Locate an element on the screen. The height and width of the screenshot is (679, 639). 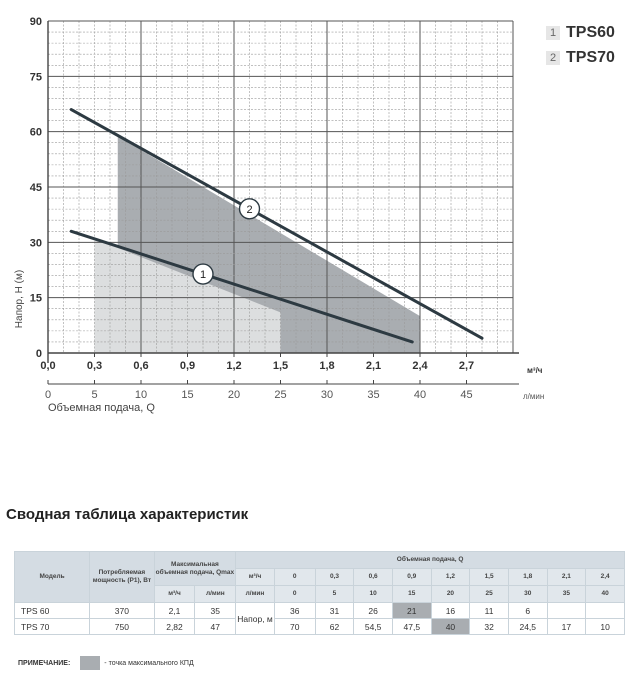
curve-marker-label-2: 2 is located at coordinates (249, 210).